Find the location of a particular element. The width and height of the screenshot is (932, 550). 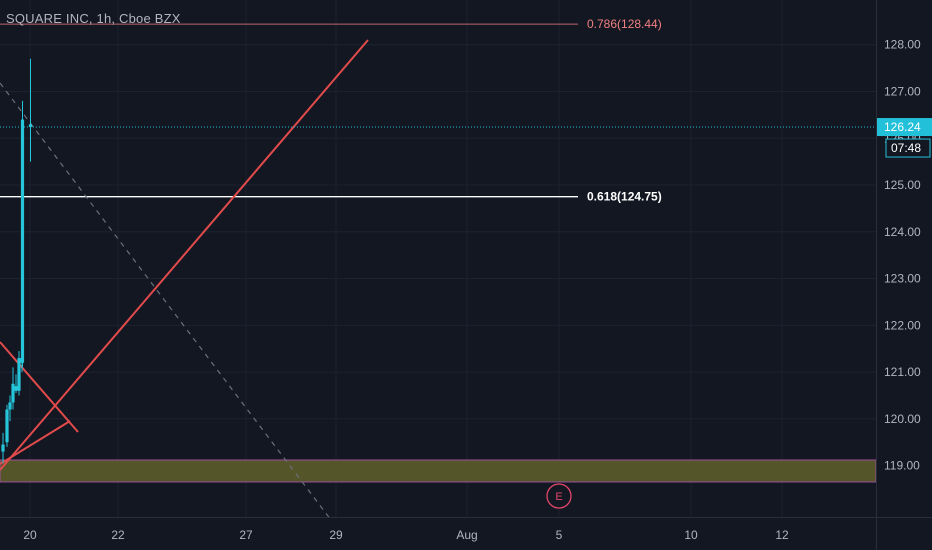

price-badge is located at coordinates (904, 127).